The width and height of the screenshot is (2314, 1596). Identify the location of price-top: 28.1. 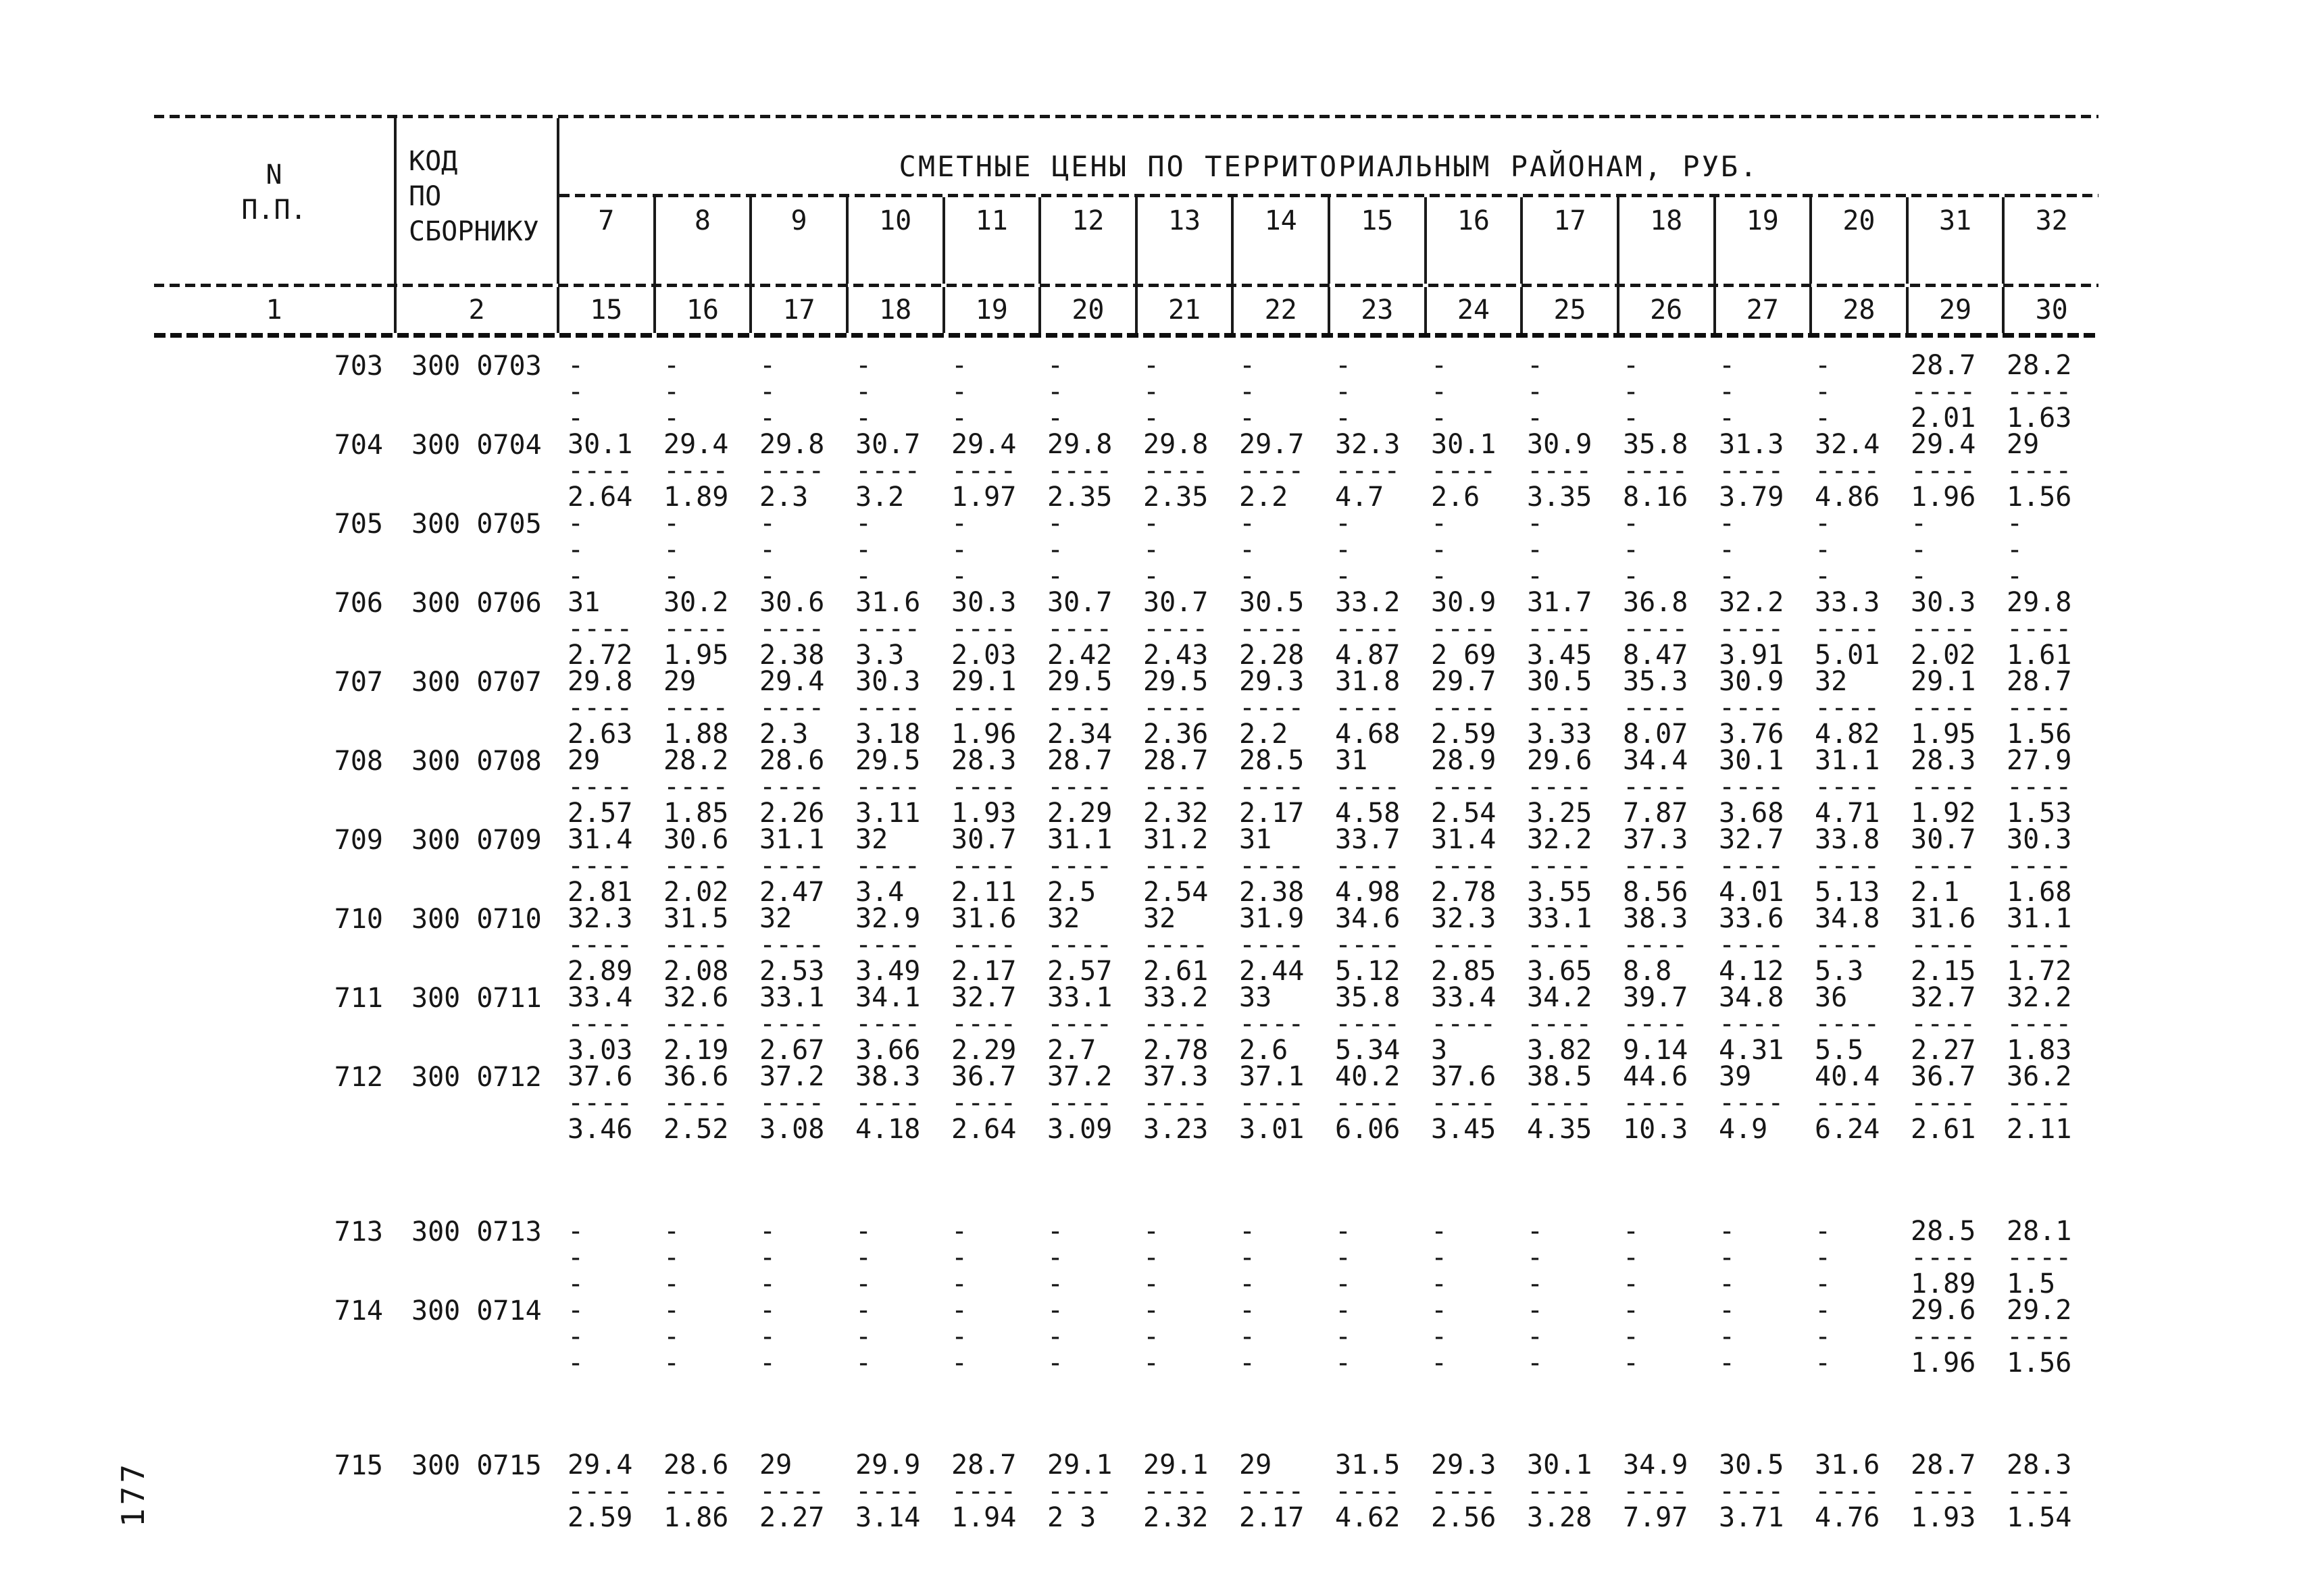
(2040, 1231).